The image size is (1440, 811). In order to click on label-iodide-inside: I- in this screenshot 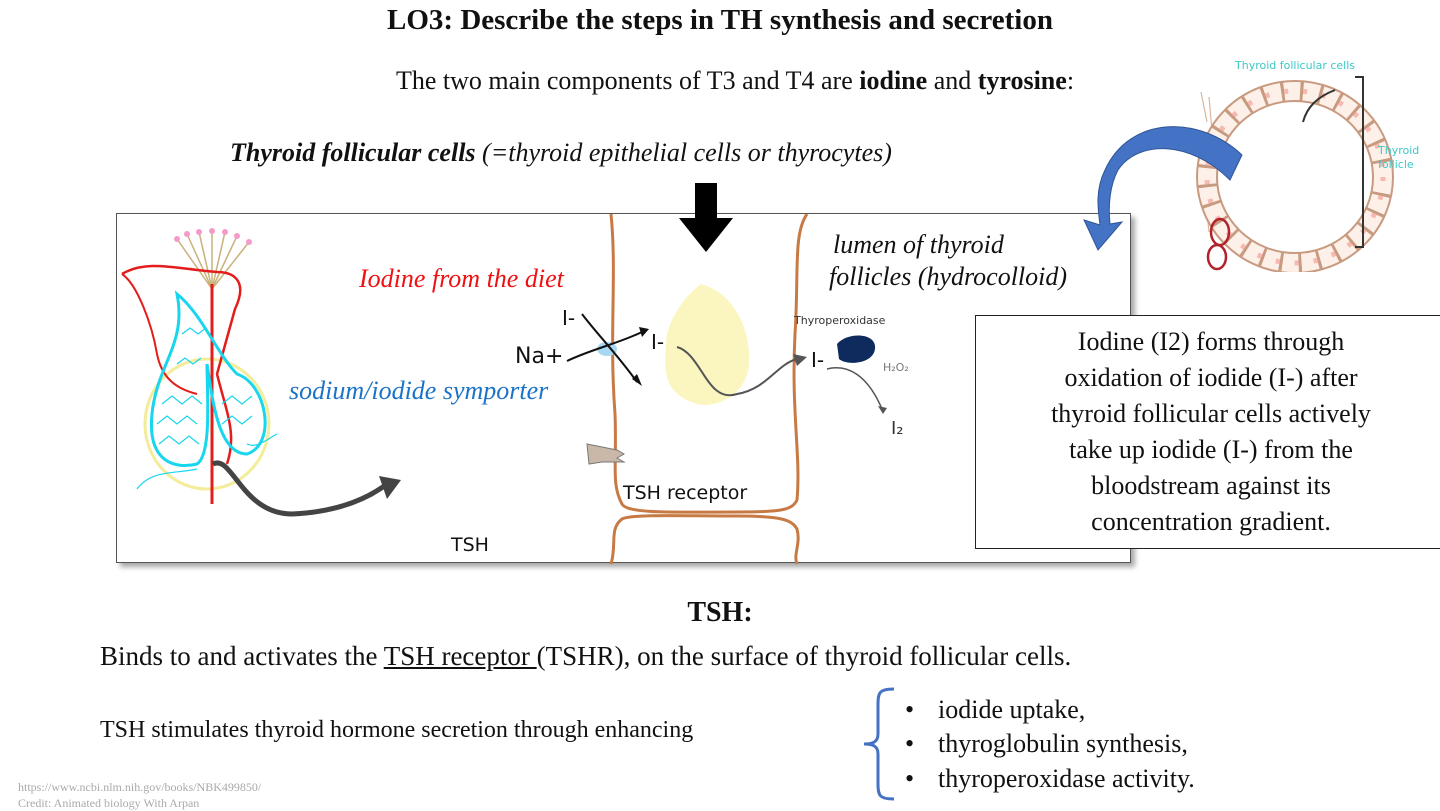, I will do `click(658, 342)`.